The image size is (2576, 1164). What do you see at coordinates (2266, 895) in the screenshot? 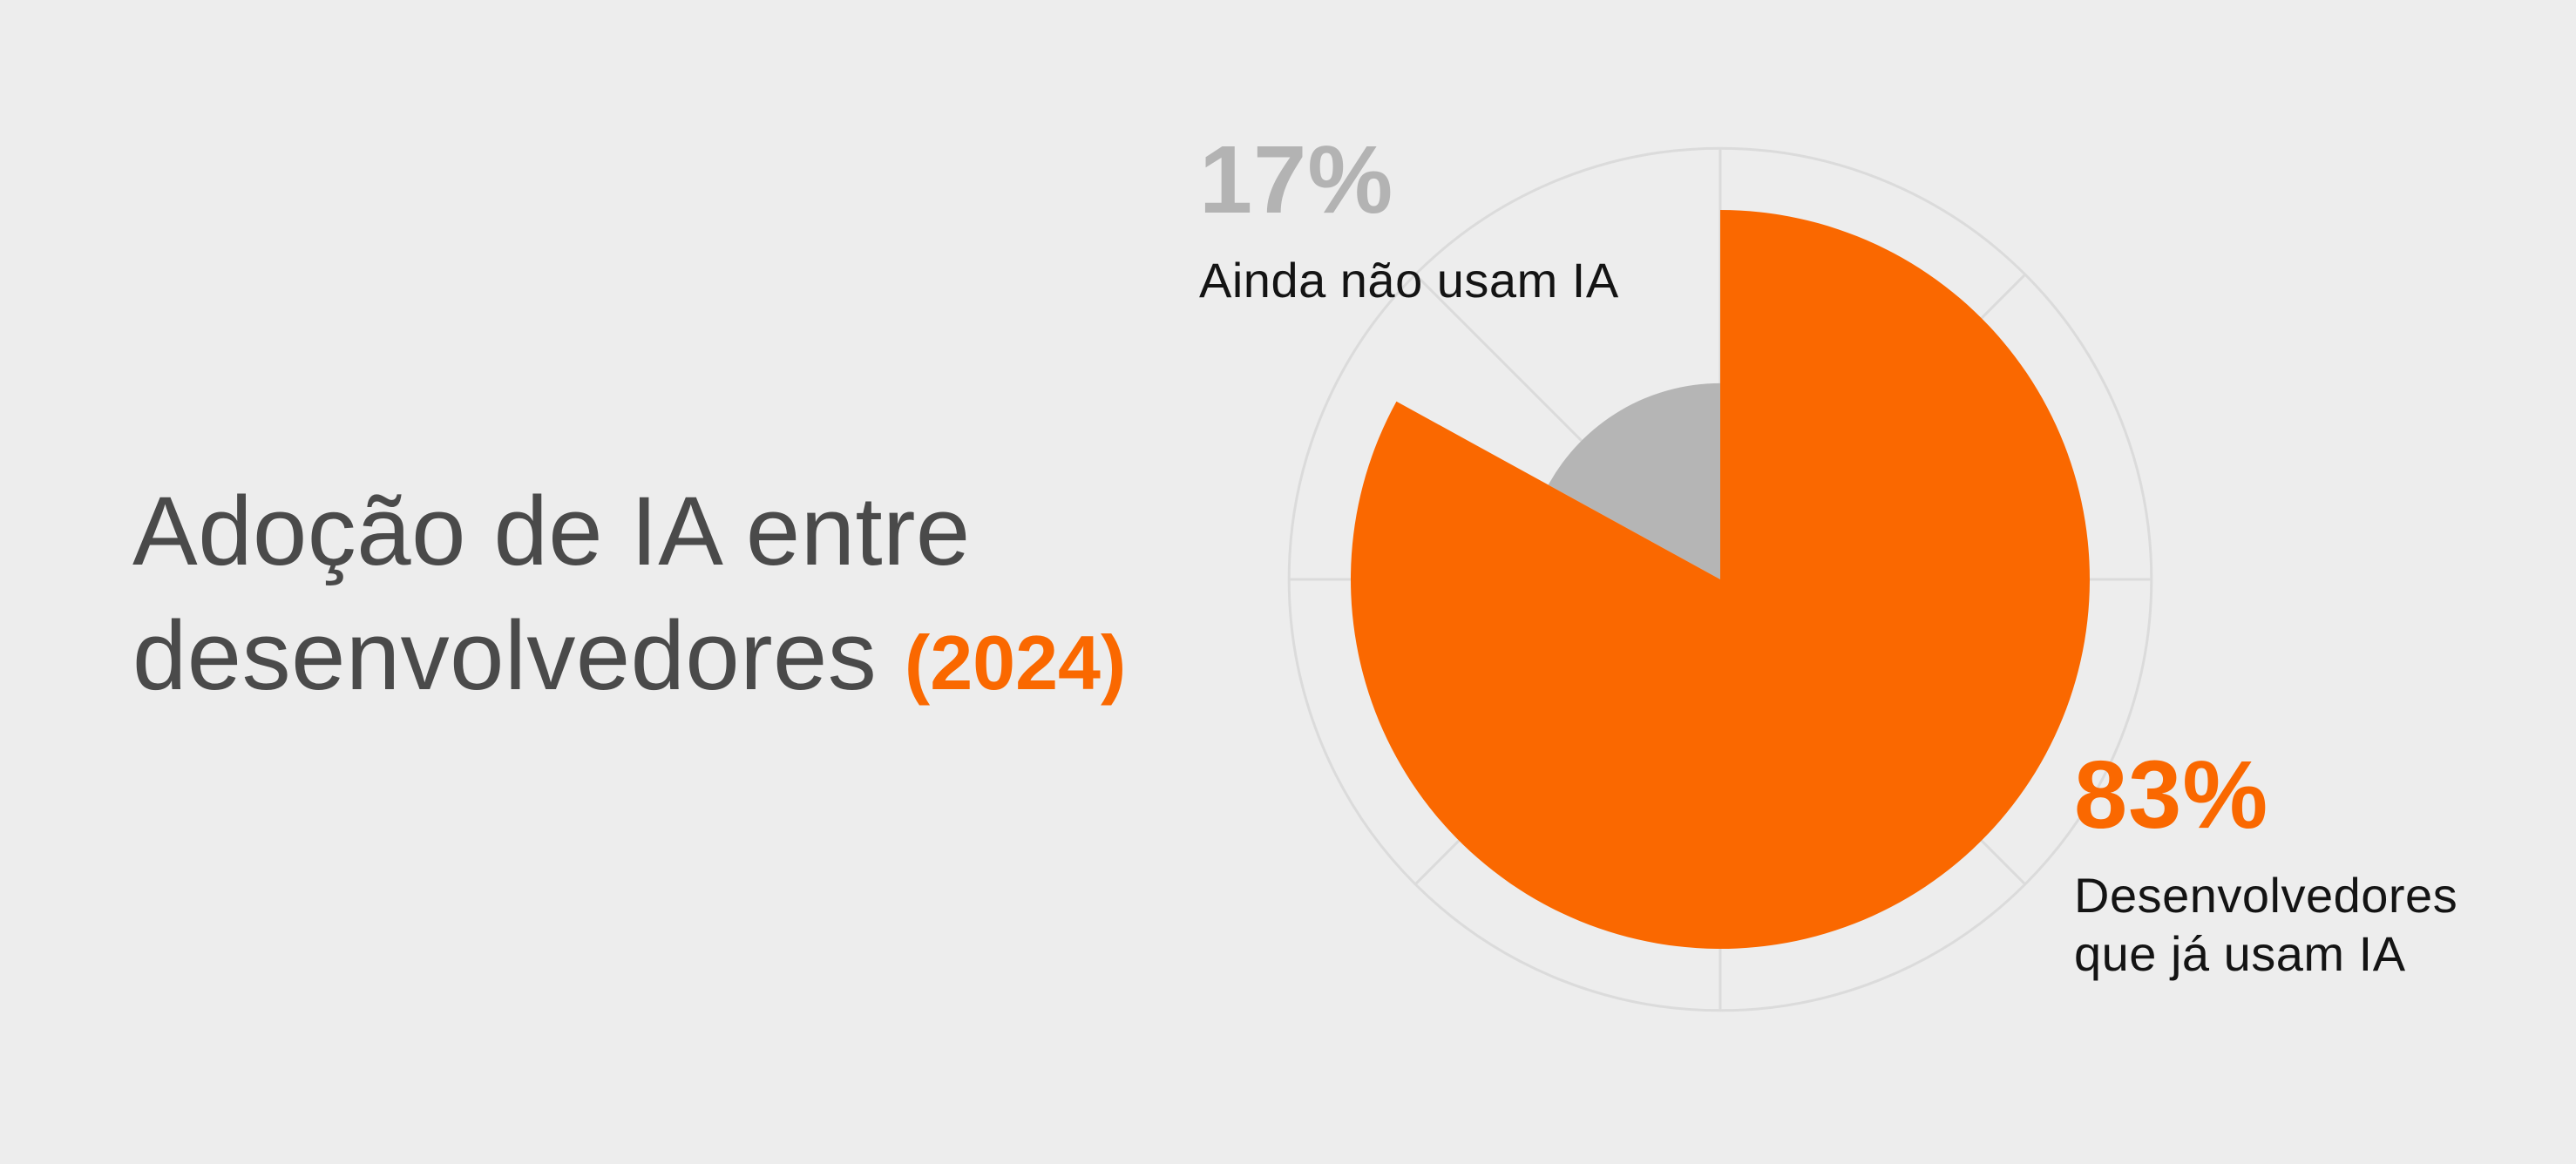
I see `label-using-line1: Desenvolvedores` at bounding box center [2266, 895].